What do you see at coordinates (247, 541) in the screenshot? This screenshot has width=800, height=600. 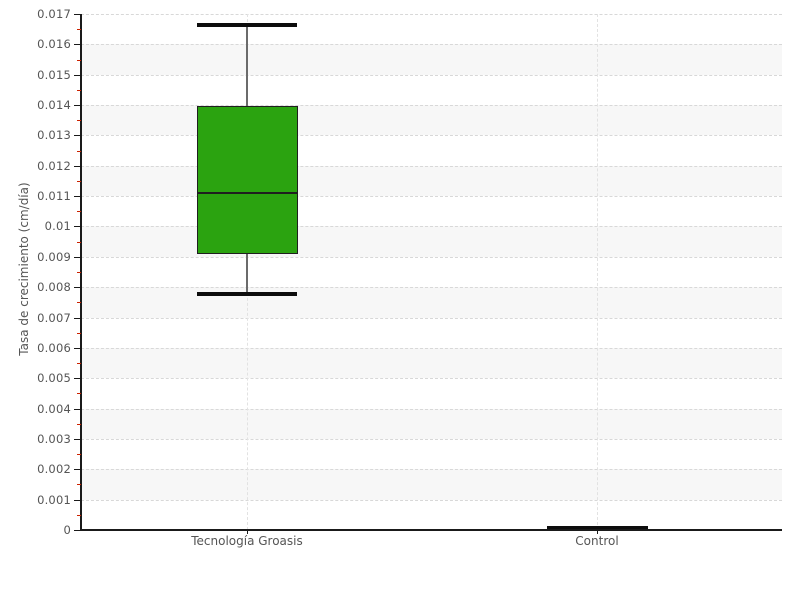 I see `x-tick-label-groasis: Tecnología Groasis` at bounding box center [247, 541].